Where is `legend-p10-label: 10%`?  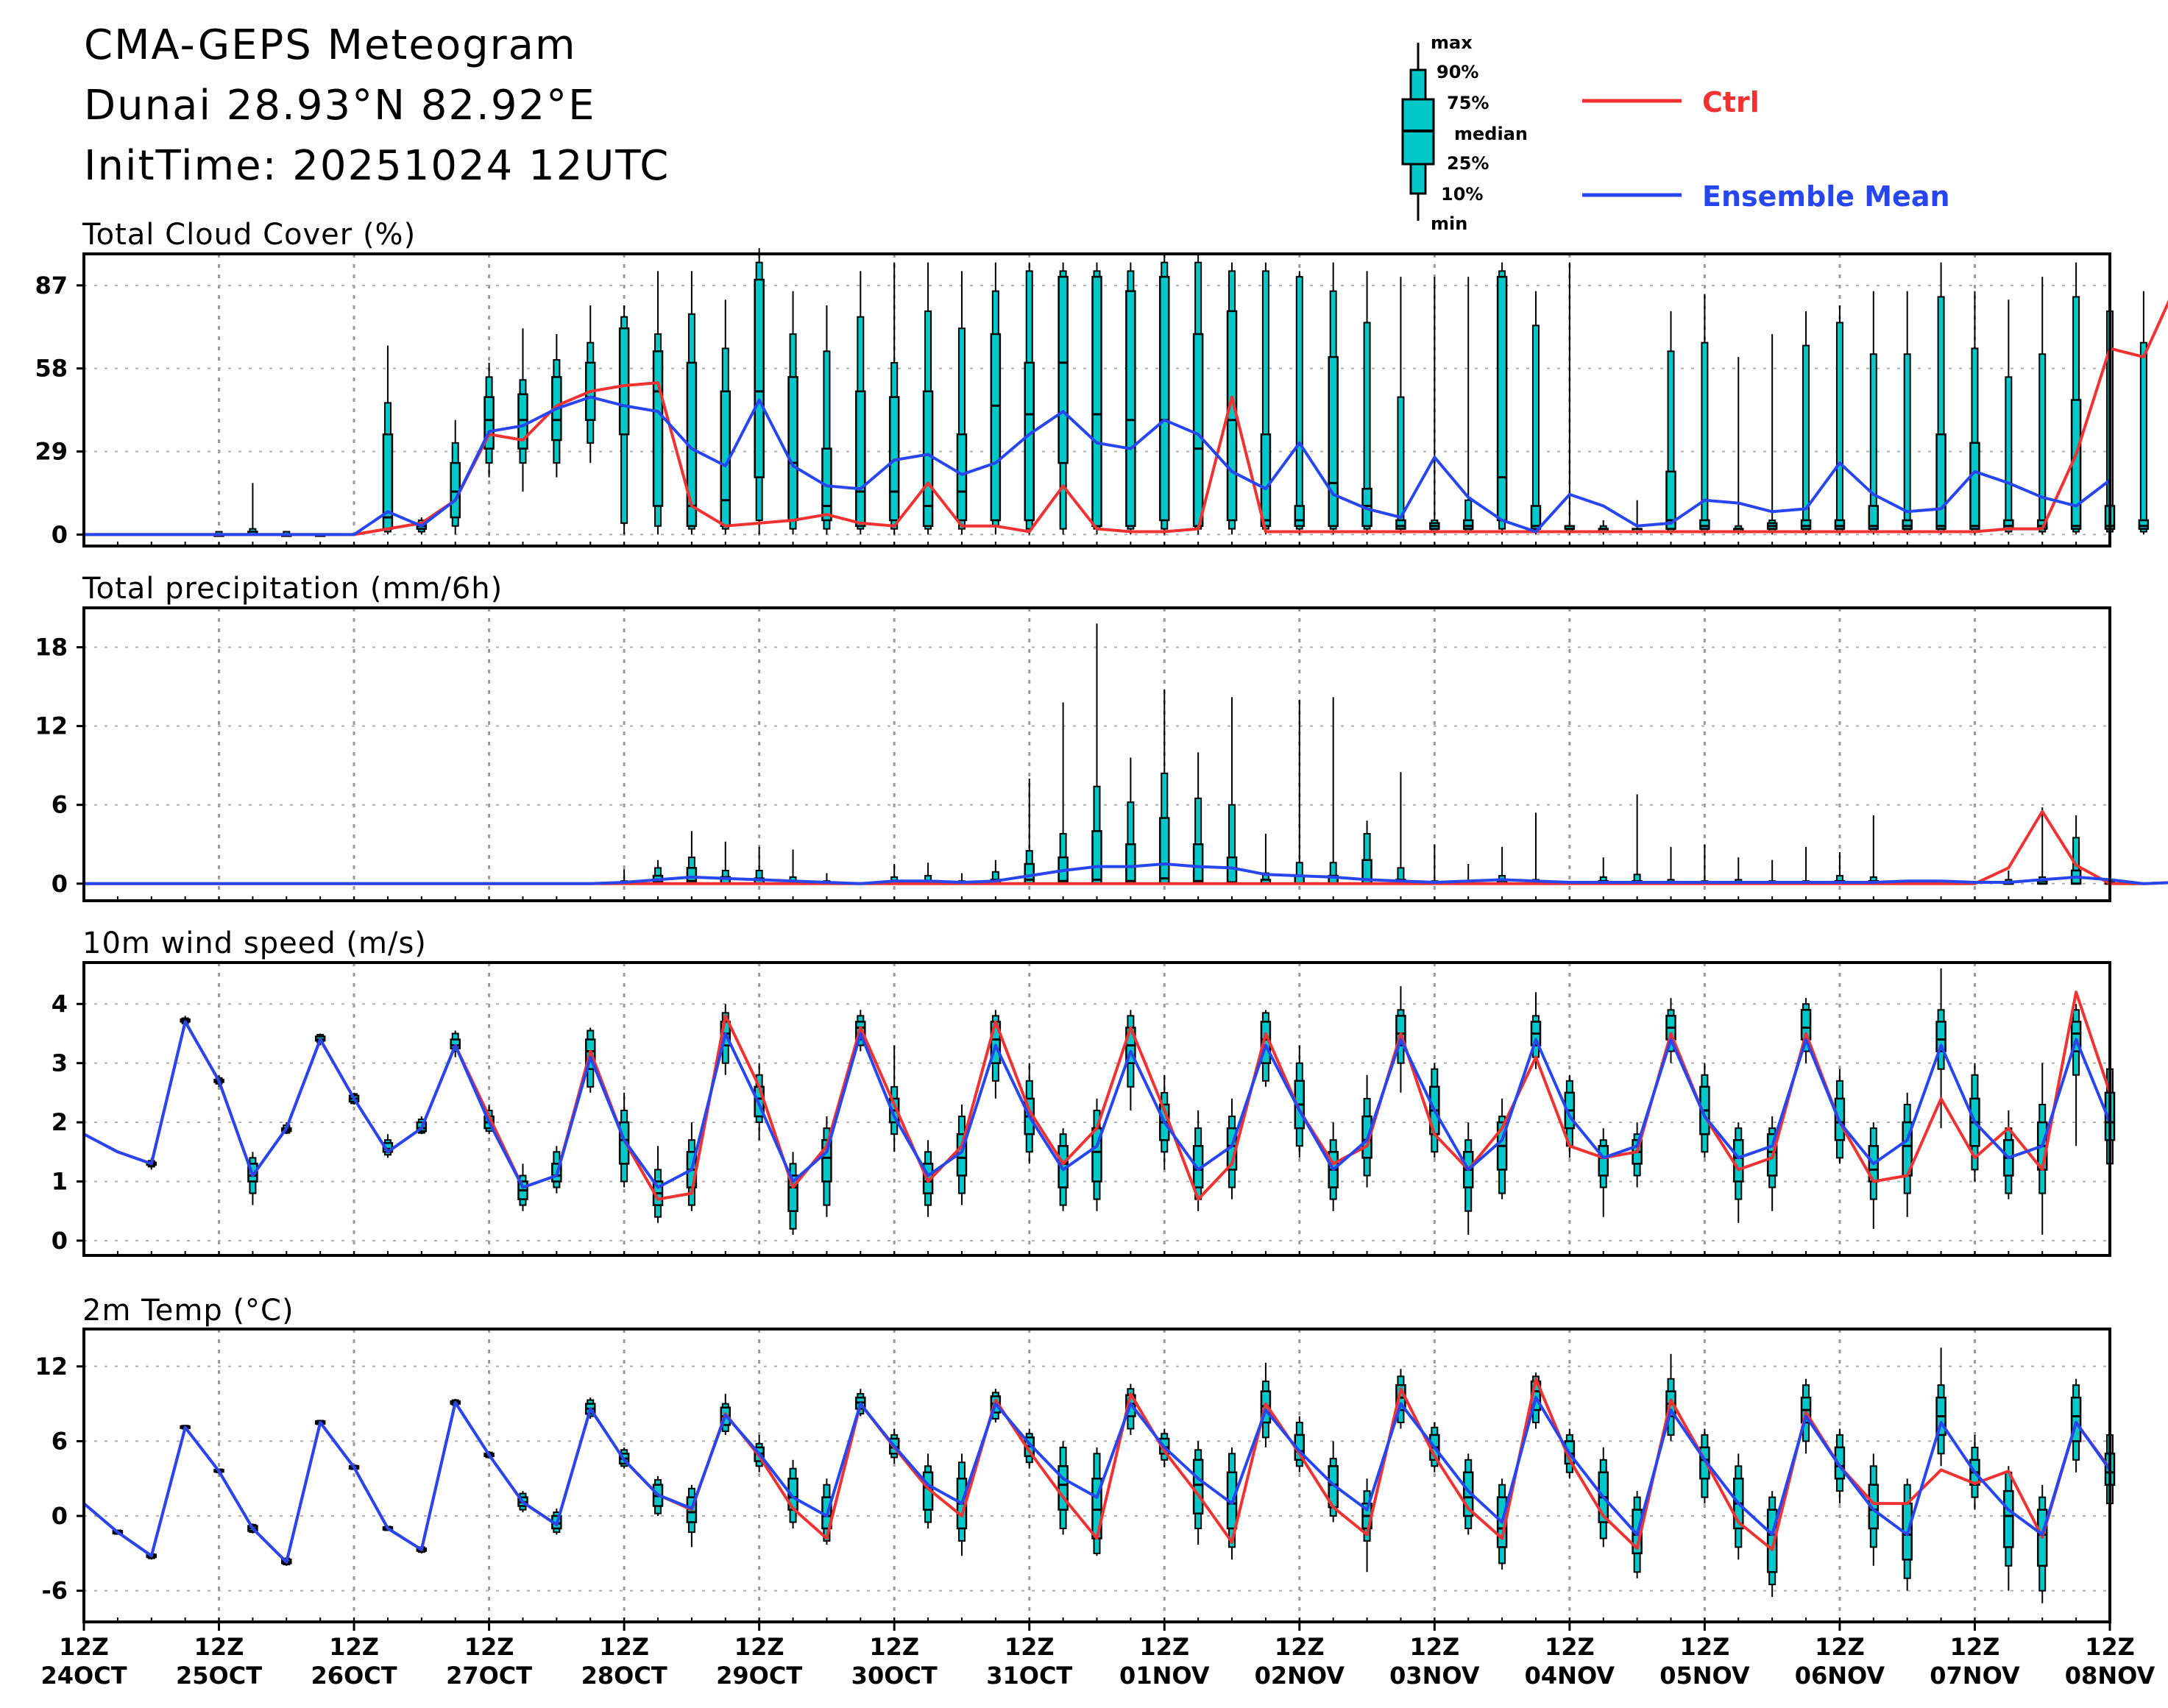
legend-p10-label: 10% is located at coordinates (1462, 195).